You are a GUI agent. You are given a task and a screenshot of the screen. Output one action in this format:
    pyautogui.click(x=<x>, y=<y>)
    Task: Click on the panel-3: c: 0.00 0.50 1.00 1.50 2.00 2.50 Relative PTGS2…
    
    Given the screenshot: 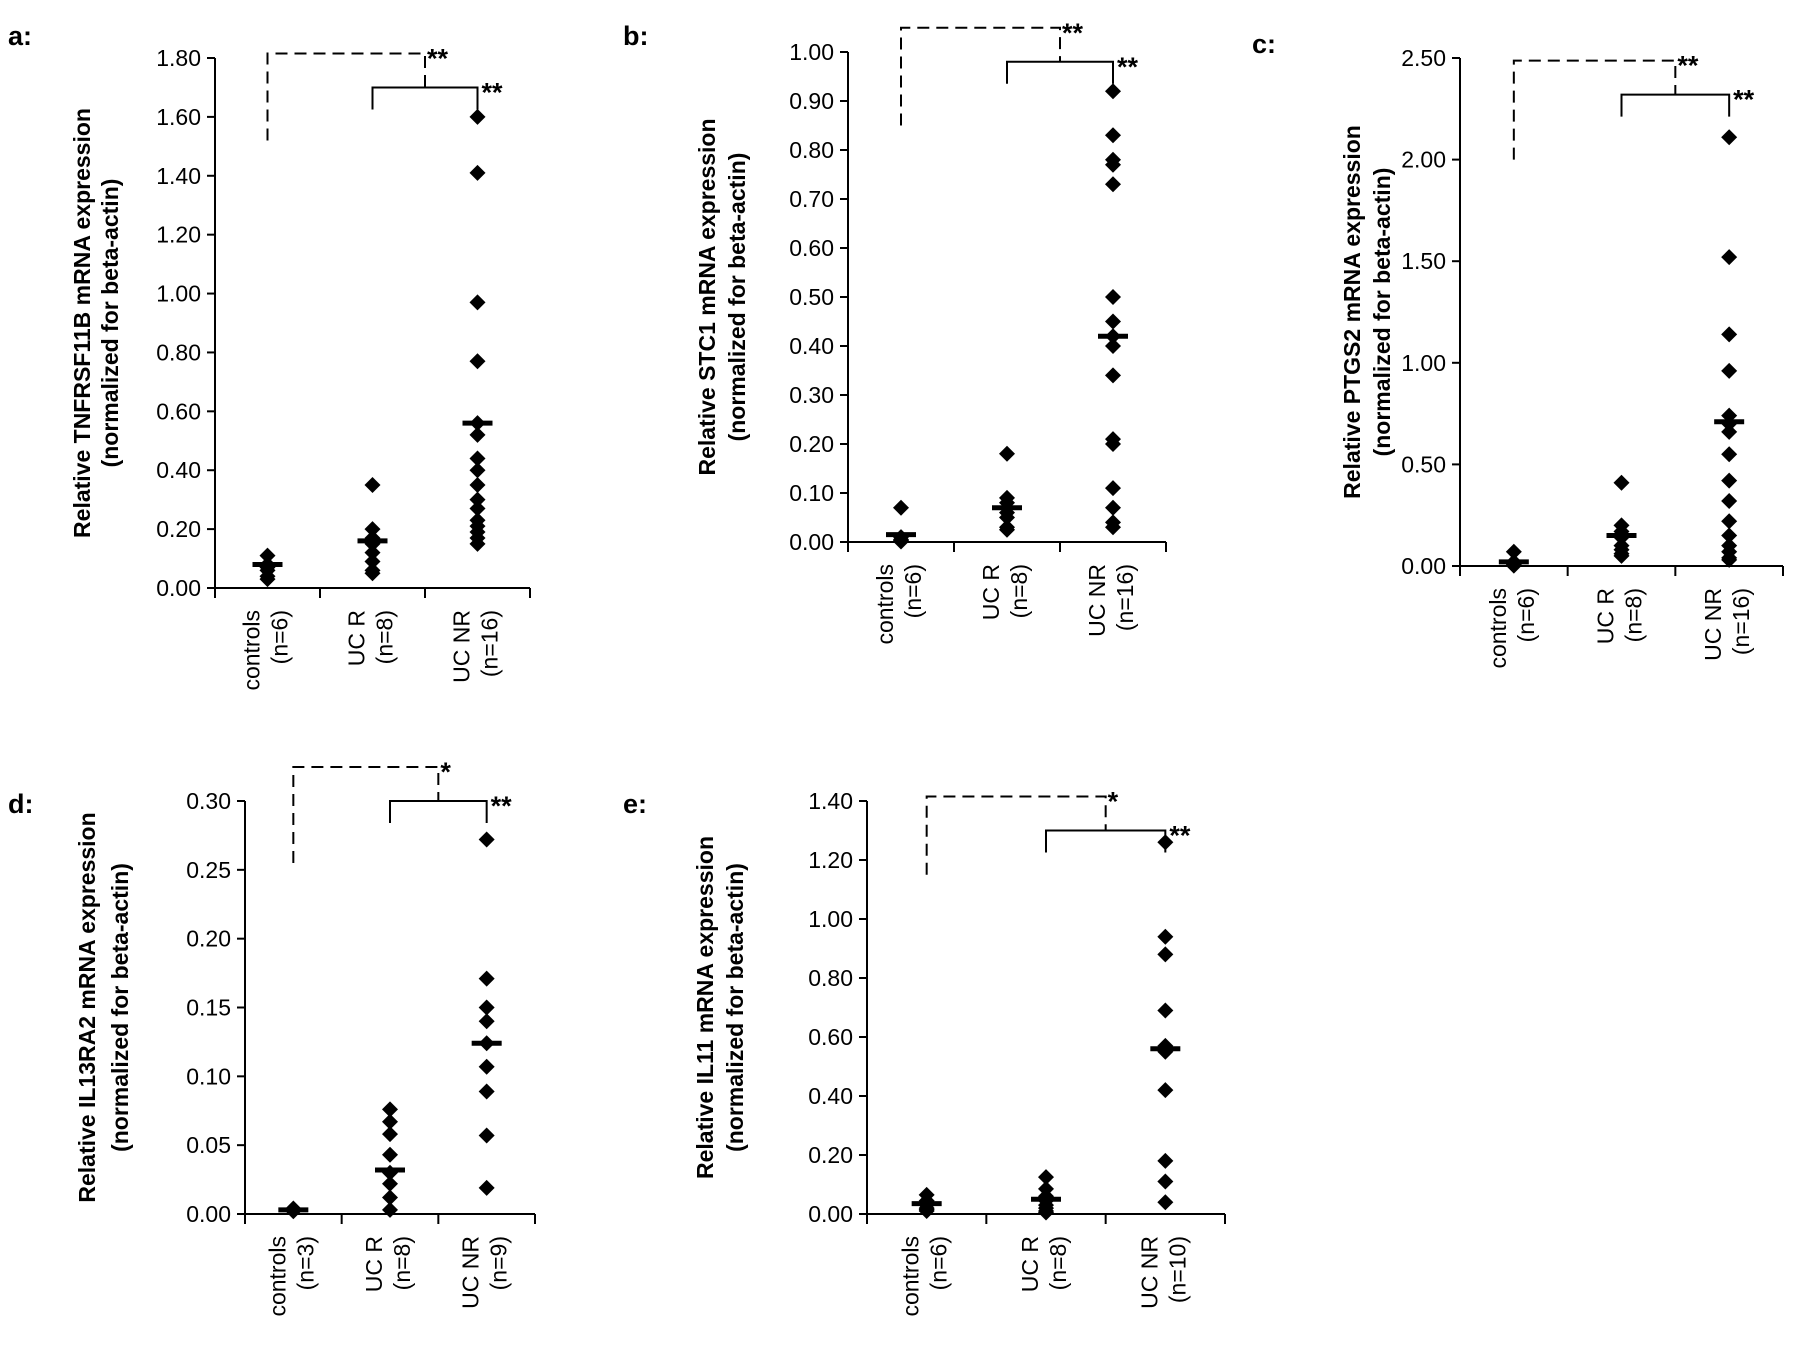 What is the action you would take?
    pyautogui.click(x=1518, y=349)
    